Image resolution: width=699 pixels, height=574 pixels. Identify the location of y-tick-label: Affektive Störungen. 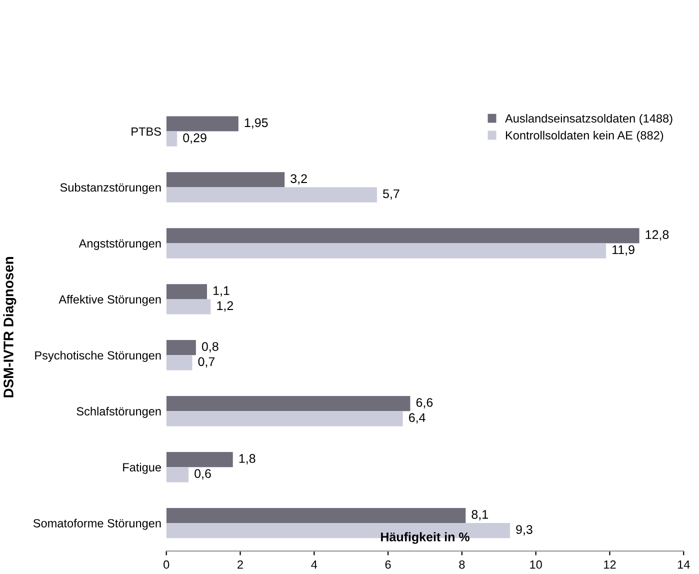
(109, 300).